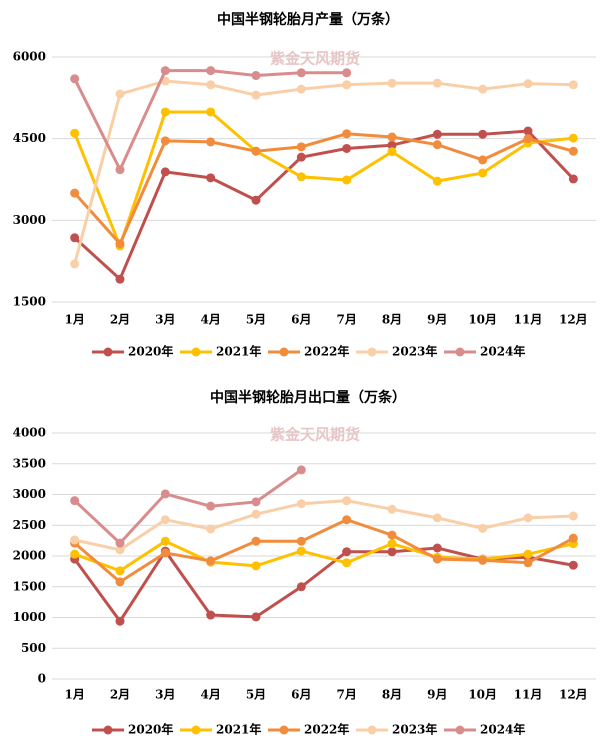 This screenshot has height=755, width=616. What do you see at coordinates (346, 695) in the screenshot?
I see `x-tick-label: 7月` at bounding box center [346, 695].